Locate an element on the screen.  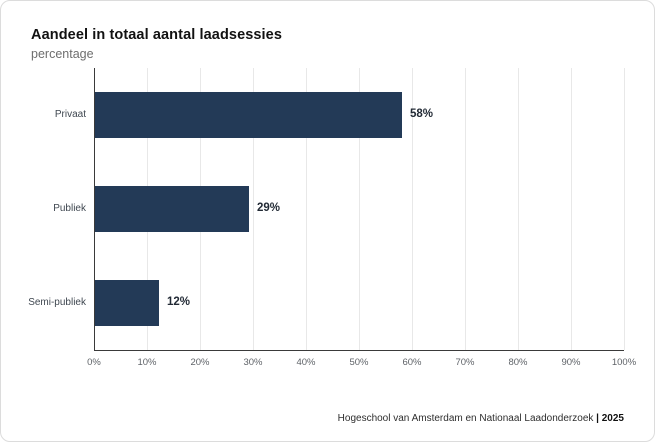
gridline-40% is located at coordinates (306, 209).